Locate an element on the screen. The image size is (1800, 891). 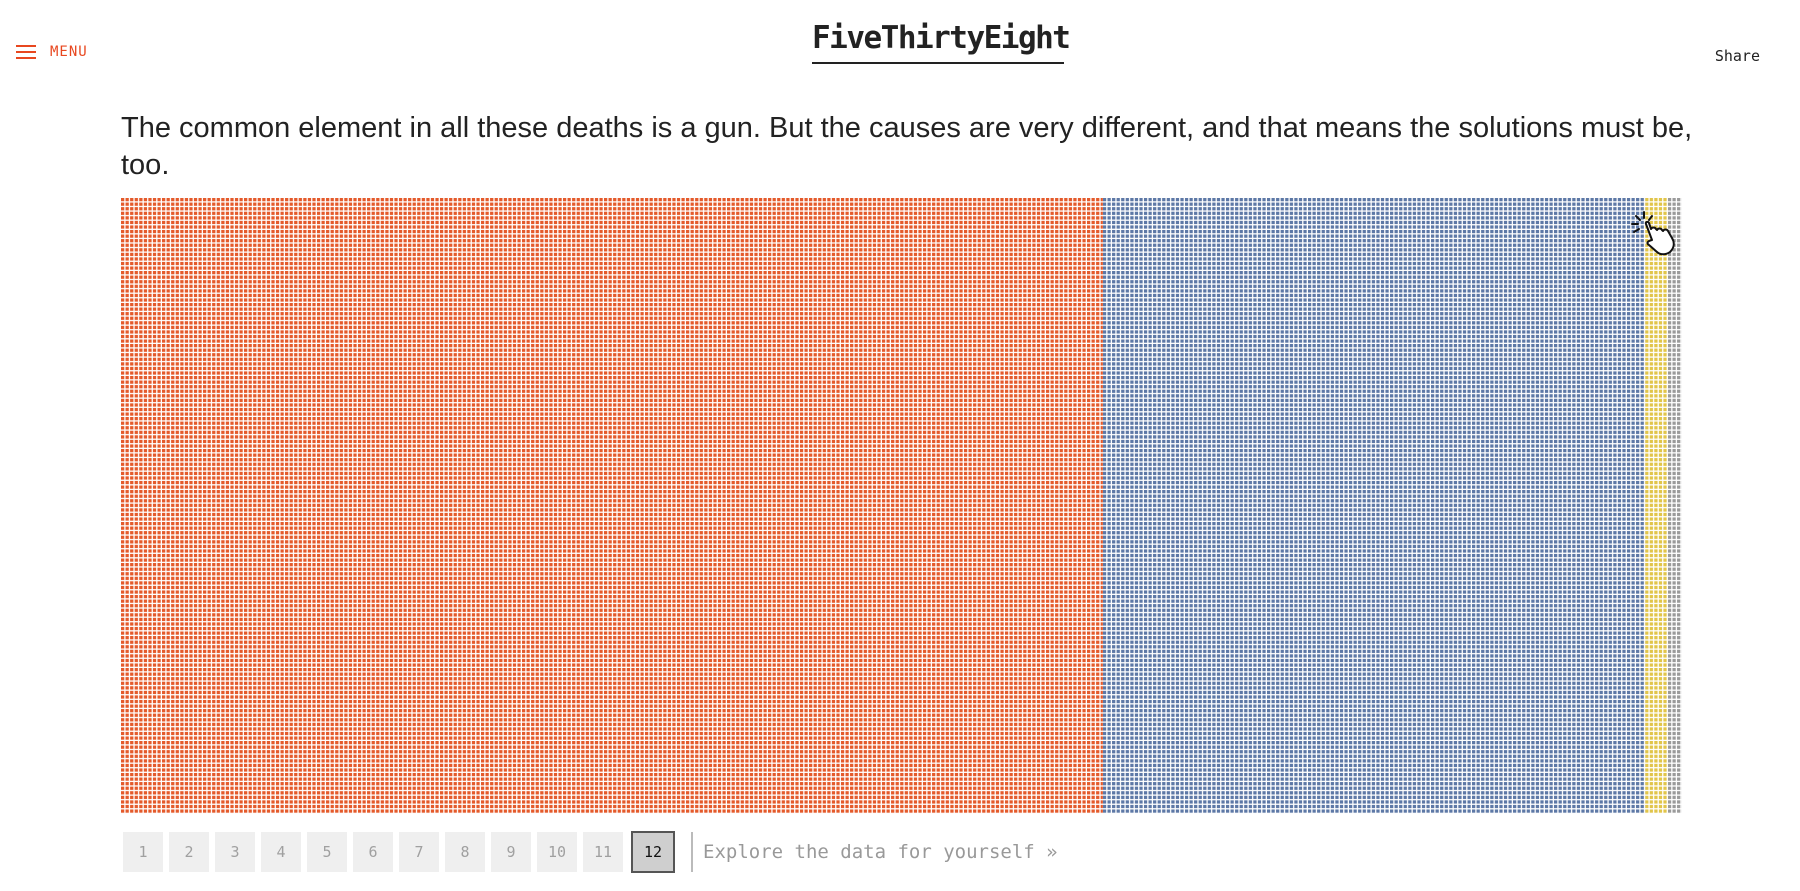
hamburger-icon is located at coordinates (26, 52).